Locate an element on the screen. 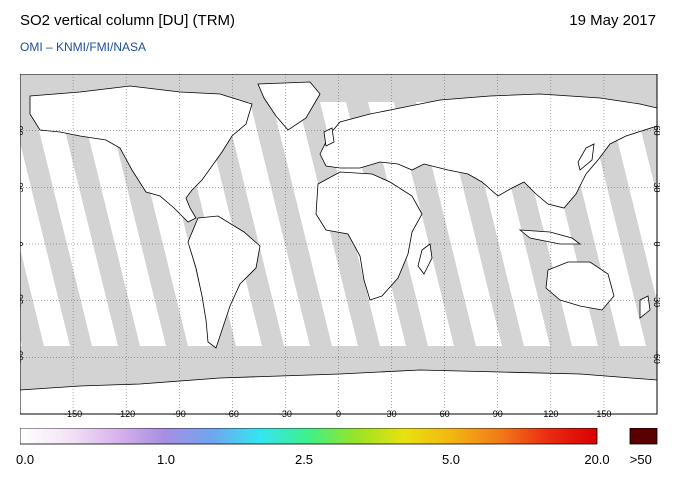 Image resolution: width=676 pixels, height=480 pixels. lat-tick-label-left: -60 is located at coordinates (22, 357).